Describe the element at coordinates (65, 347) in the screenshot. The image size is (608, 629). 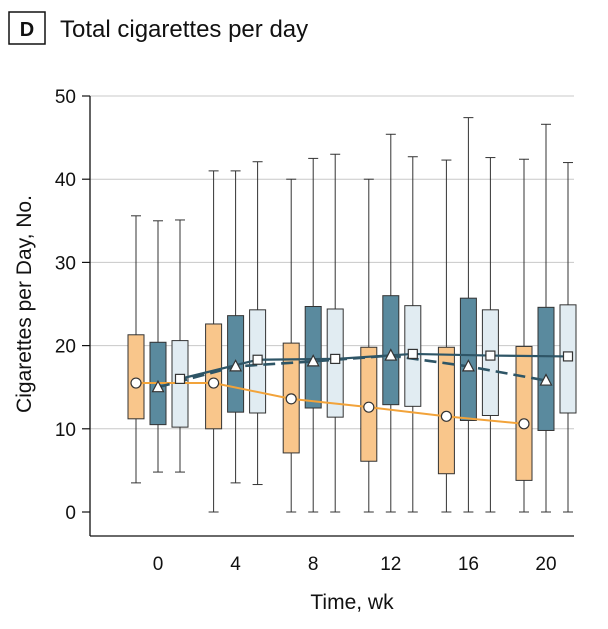
I see `y-tick-label-20: 20` at that location.